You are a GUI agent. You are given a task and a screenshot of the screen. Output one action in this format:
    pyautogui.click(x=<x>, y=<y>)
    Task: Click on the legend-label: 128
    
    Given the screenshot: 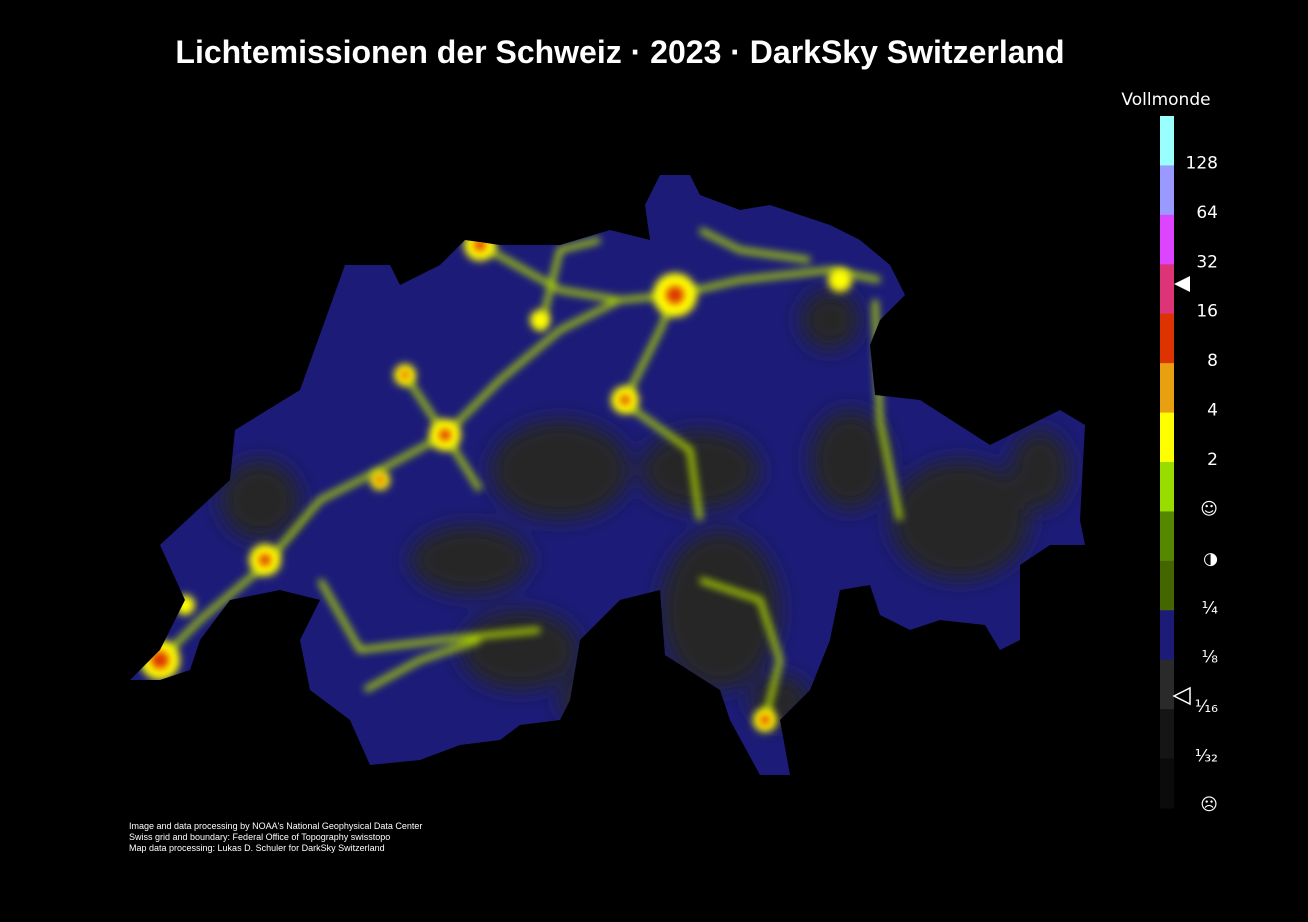 What is the action you would take?
    pyautogui.click(x=1202, y=163)
    